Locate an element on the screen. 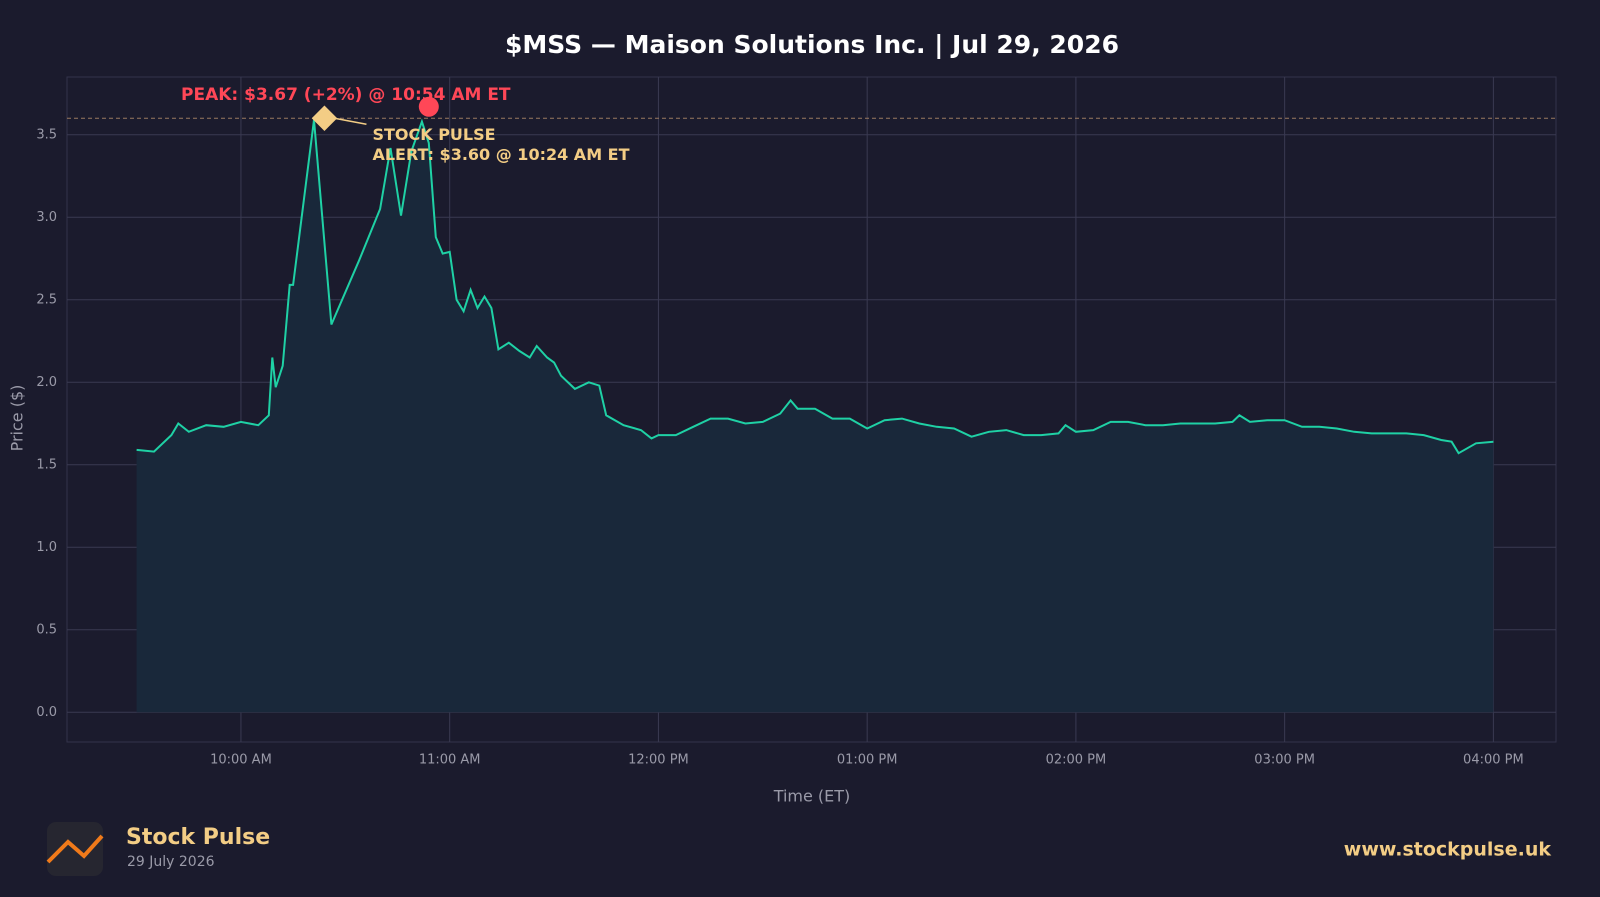 This screenshot has width=1600, height=897. peak-marker is located at coordinates (428, 106).